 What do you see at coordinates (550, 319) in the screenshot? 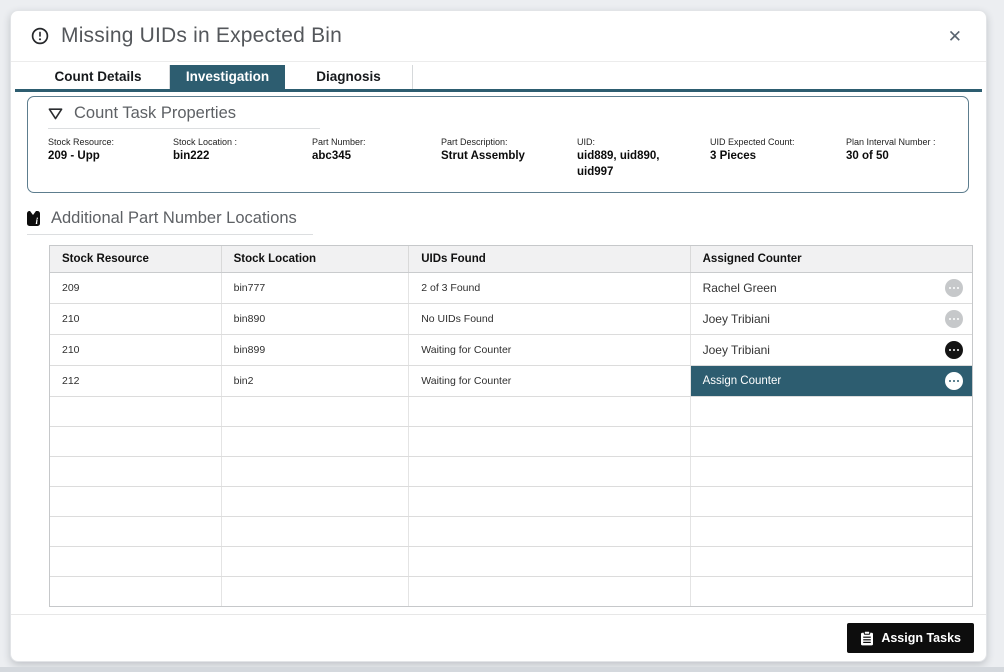
I see `cell-uids-found: No UIDs Found` at bounding box center [550, 319].